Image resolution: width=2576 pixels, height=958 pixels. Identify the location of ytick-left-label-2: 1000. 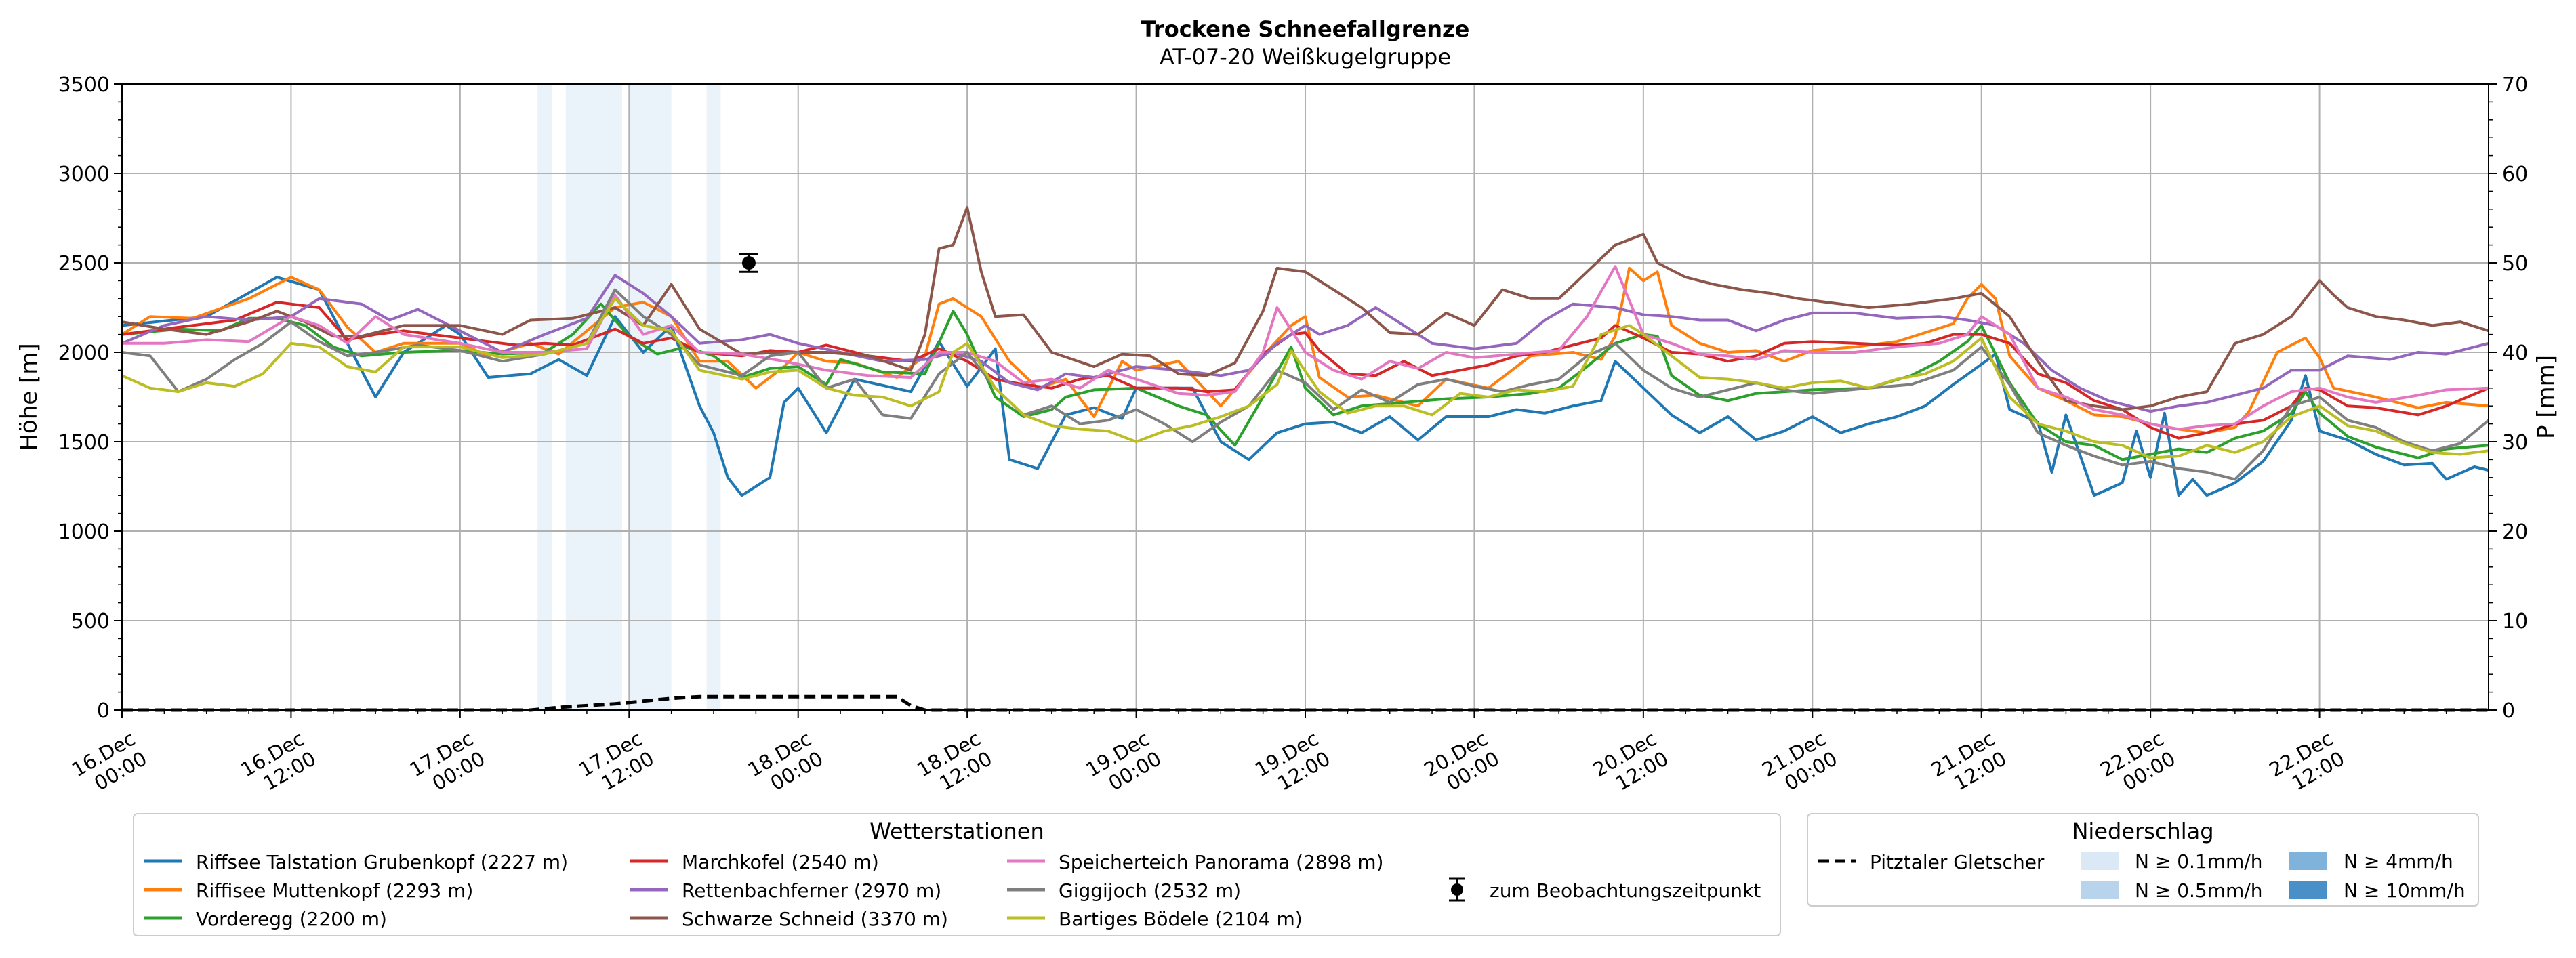
(84, 532).